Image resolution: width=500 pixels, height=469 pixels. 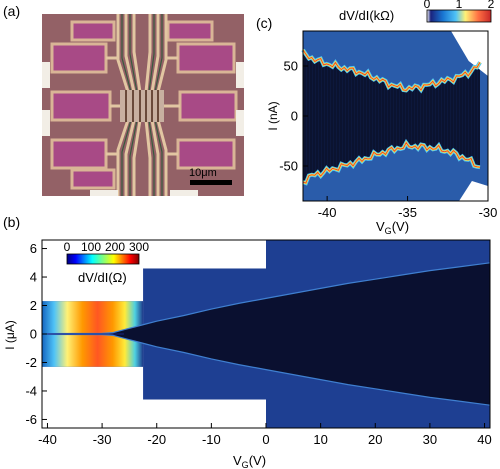 What do you see at coordinates (375, 439) in the screenshot?
I see `b-xtick-label: 20` at bounding box center [375, 439].